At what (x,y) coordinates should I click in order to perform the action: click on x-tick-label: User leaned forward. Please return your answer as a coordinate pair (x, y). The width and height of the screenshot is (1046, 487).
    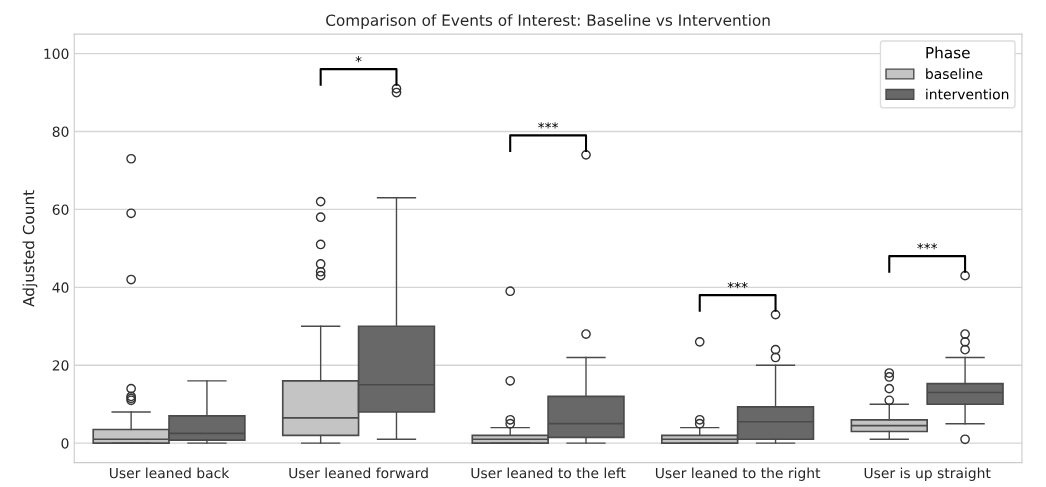
    Looking at the image, I should click on (358, 473).